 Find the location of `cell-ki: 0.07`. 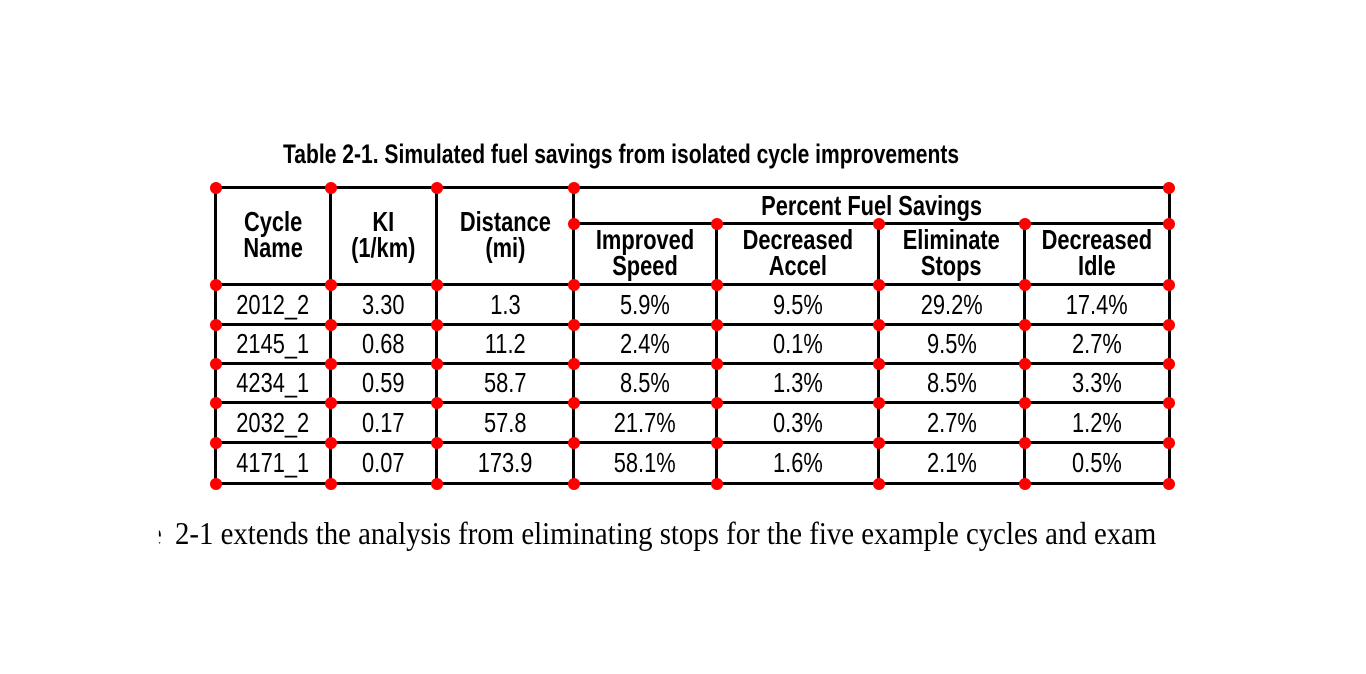

cell-ki: 0.07 is located at coordinates (383, 463).